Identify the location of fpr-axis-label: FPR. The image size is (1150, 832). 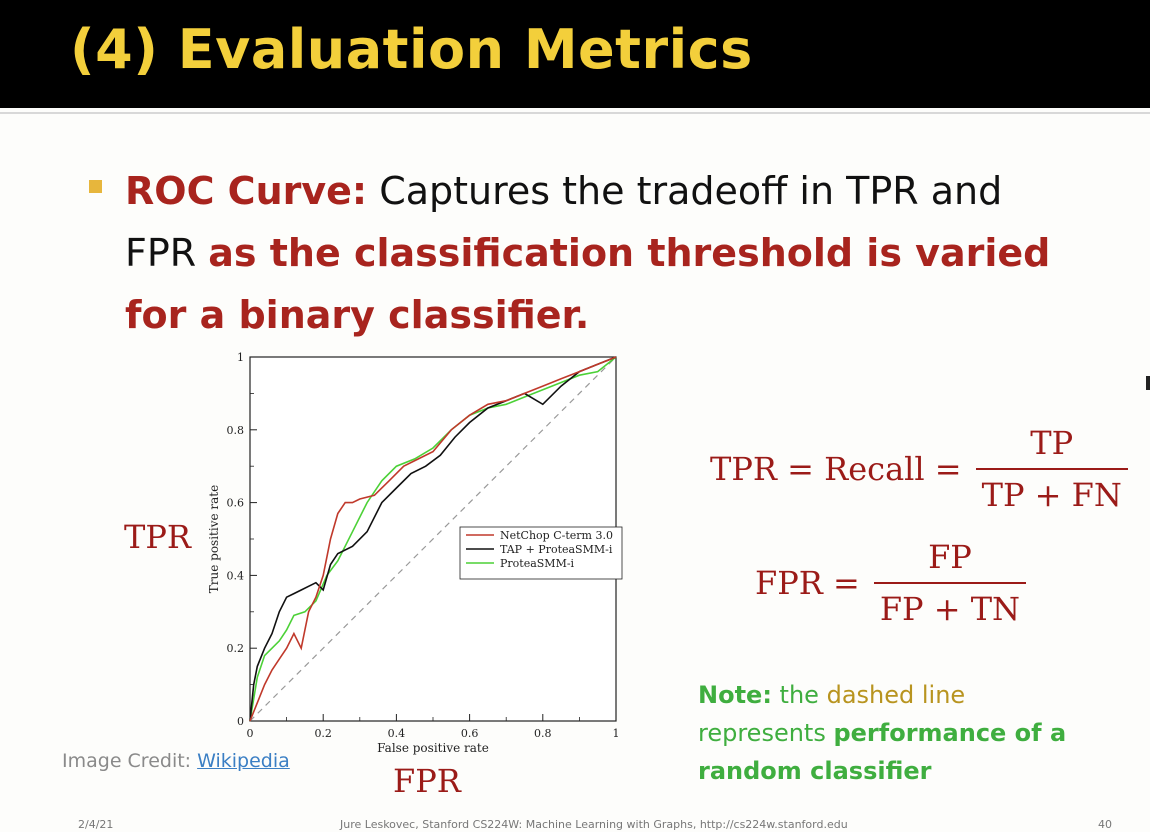
(427, 781).